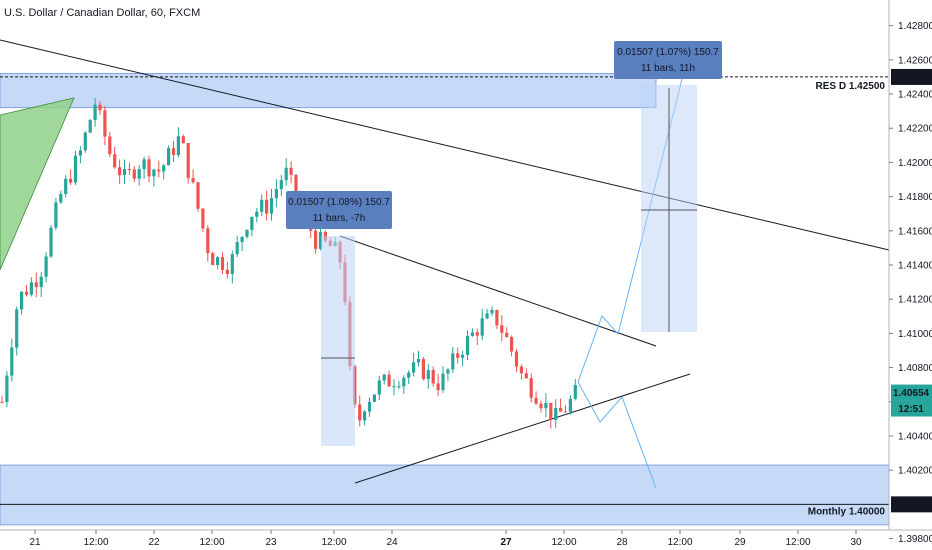  Describe the element at coordinates (445, 495) in the screenshot. I see `zone-support` at that location.